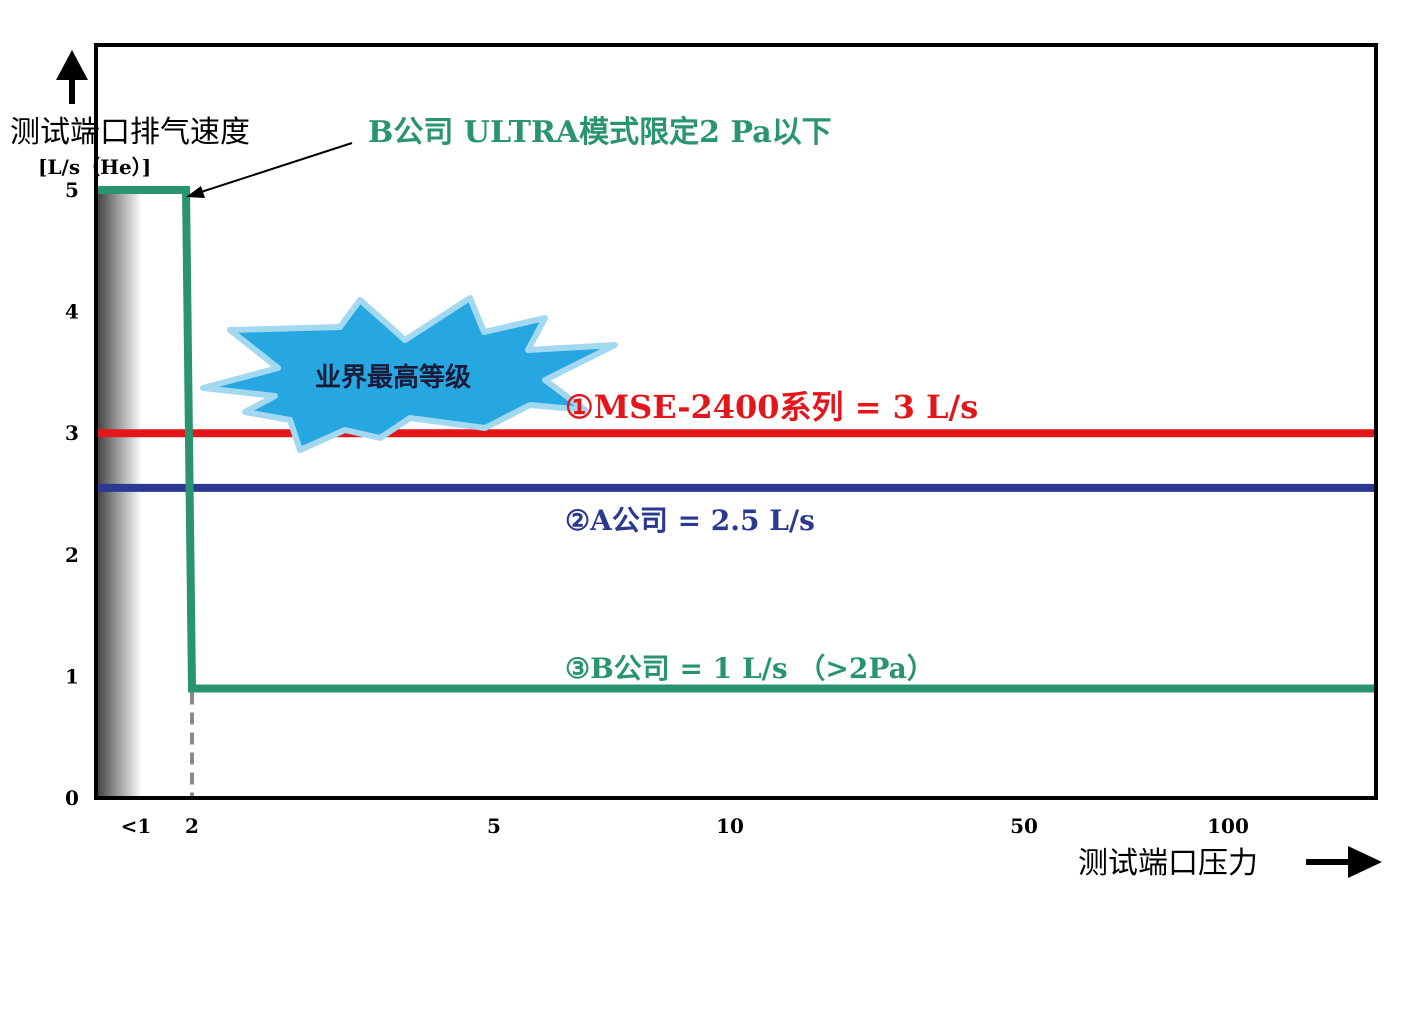 This screenshot has height=1019, width=1427. I want to click on x-tick-label: 100, so click(1228, 826).